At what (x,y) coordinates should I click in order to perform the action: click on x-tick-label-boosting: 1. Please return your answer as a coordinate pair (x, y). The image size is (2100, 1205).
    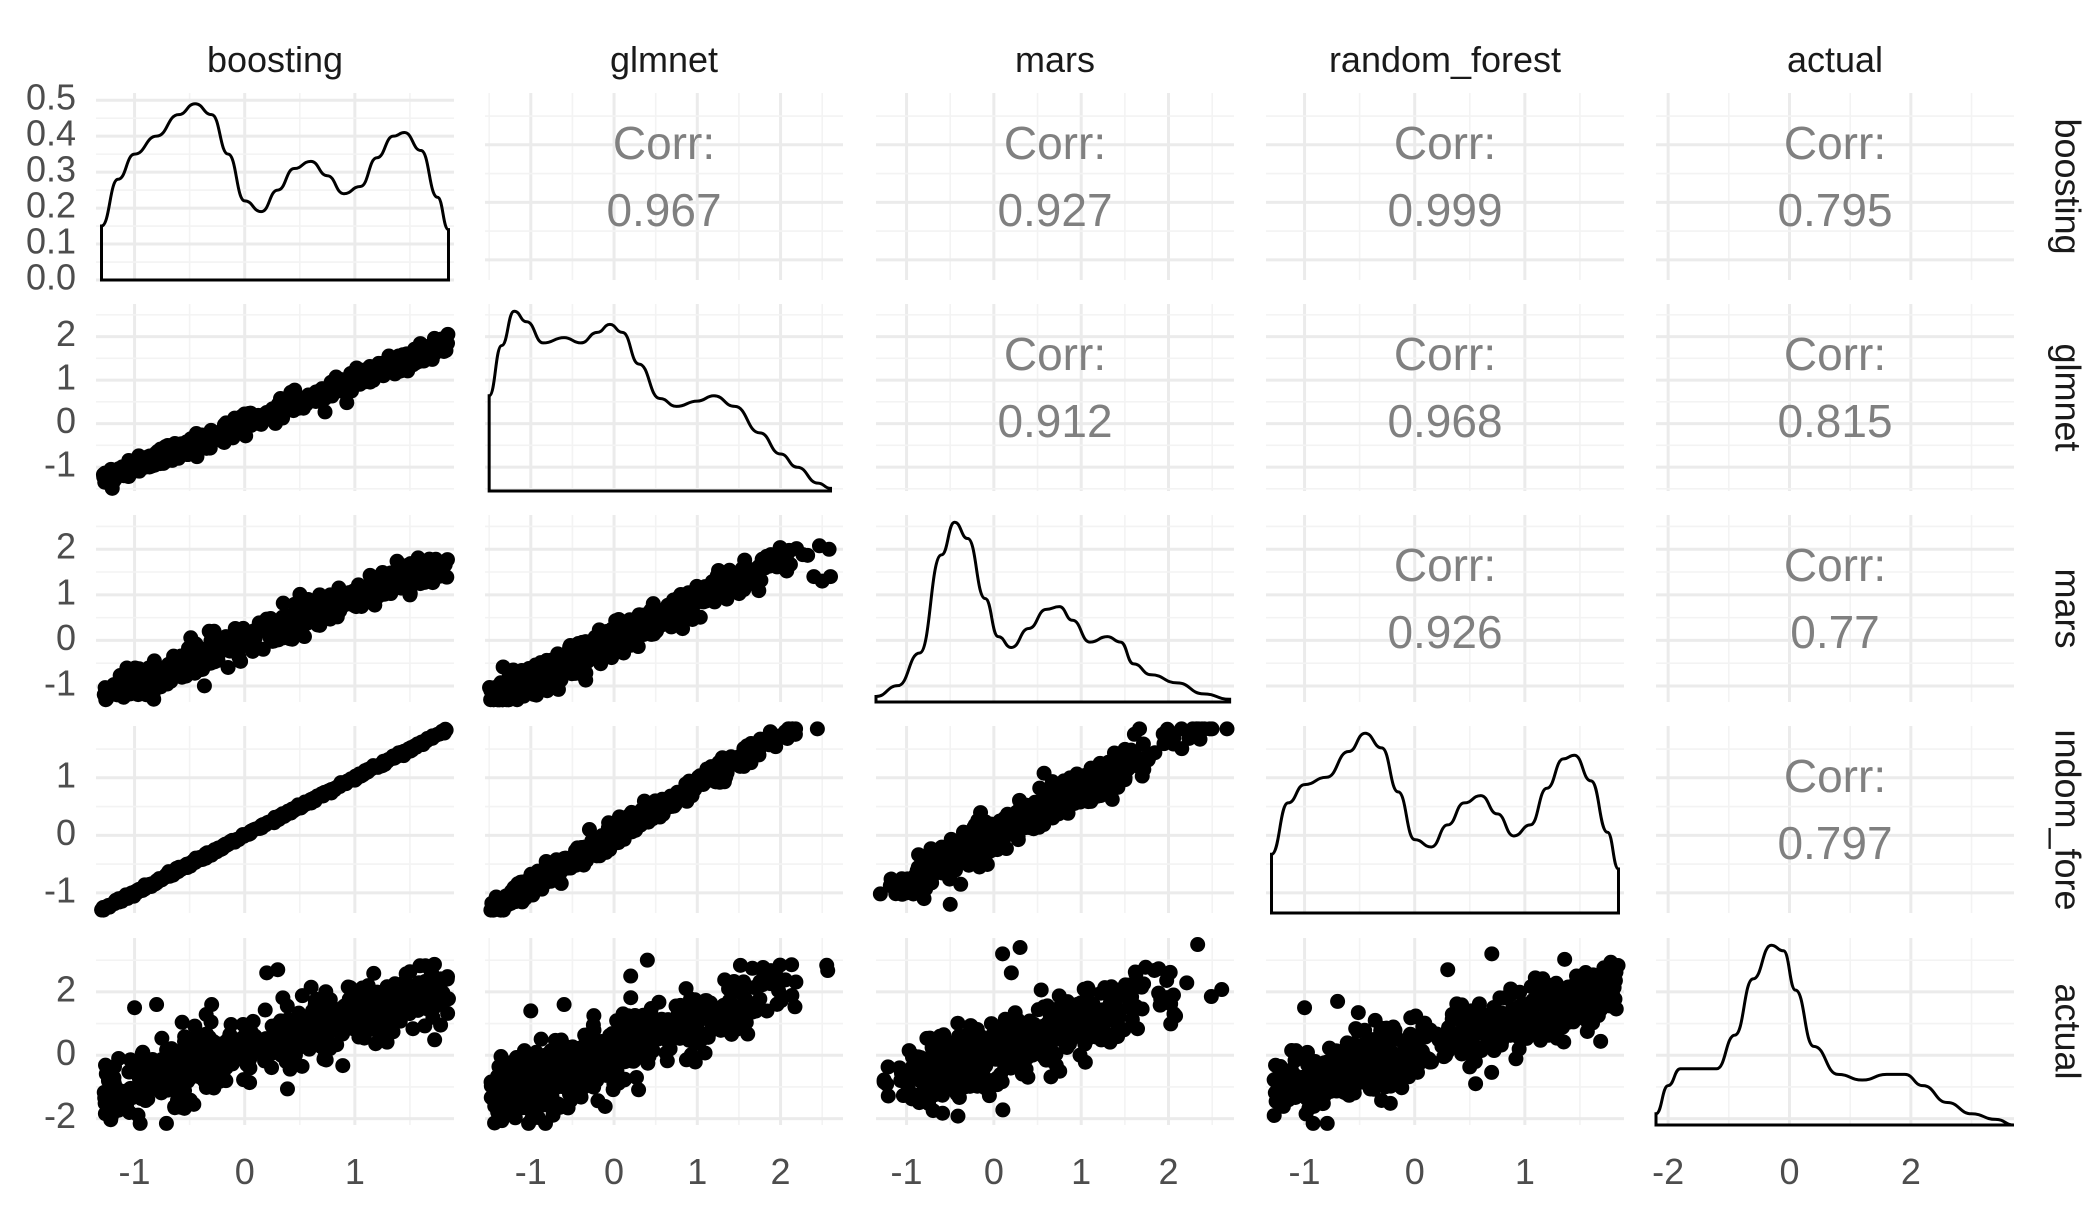
    Looking at the image, I should click on (355, 1171).